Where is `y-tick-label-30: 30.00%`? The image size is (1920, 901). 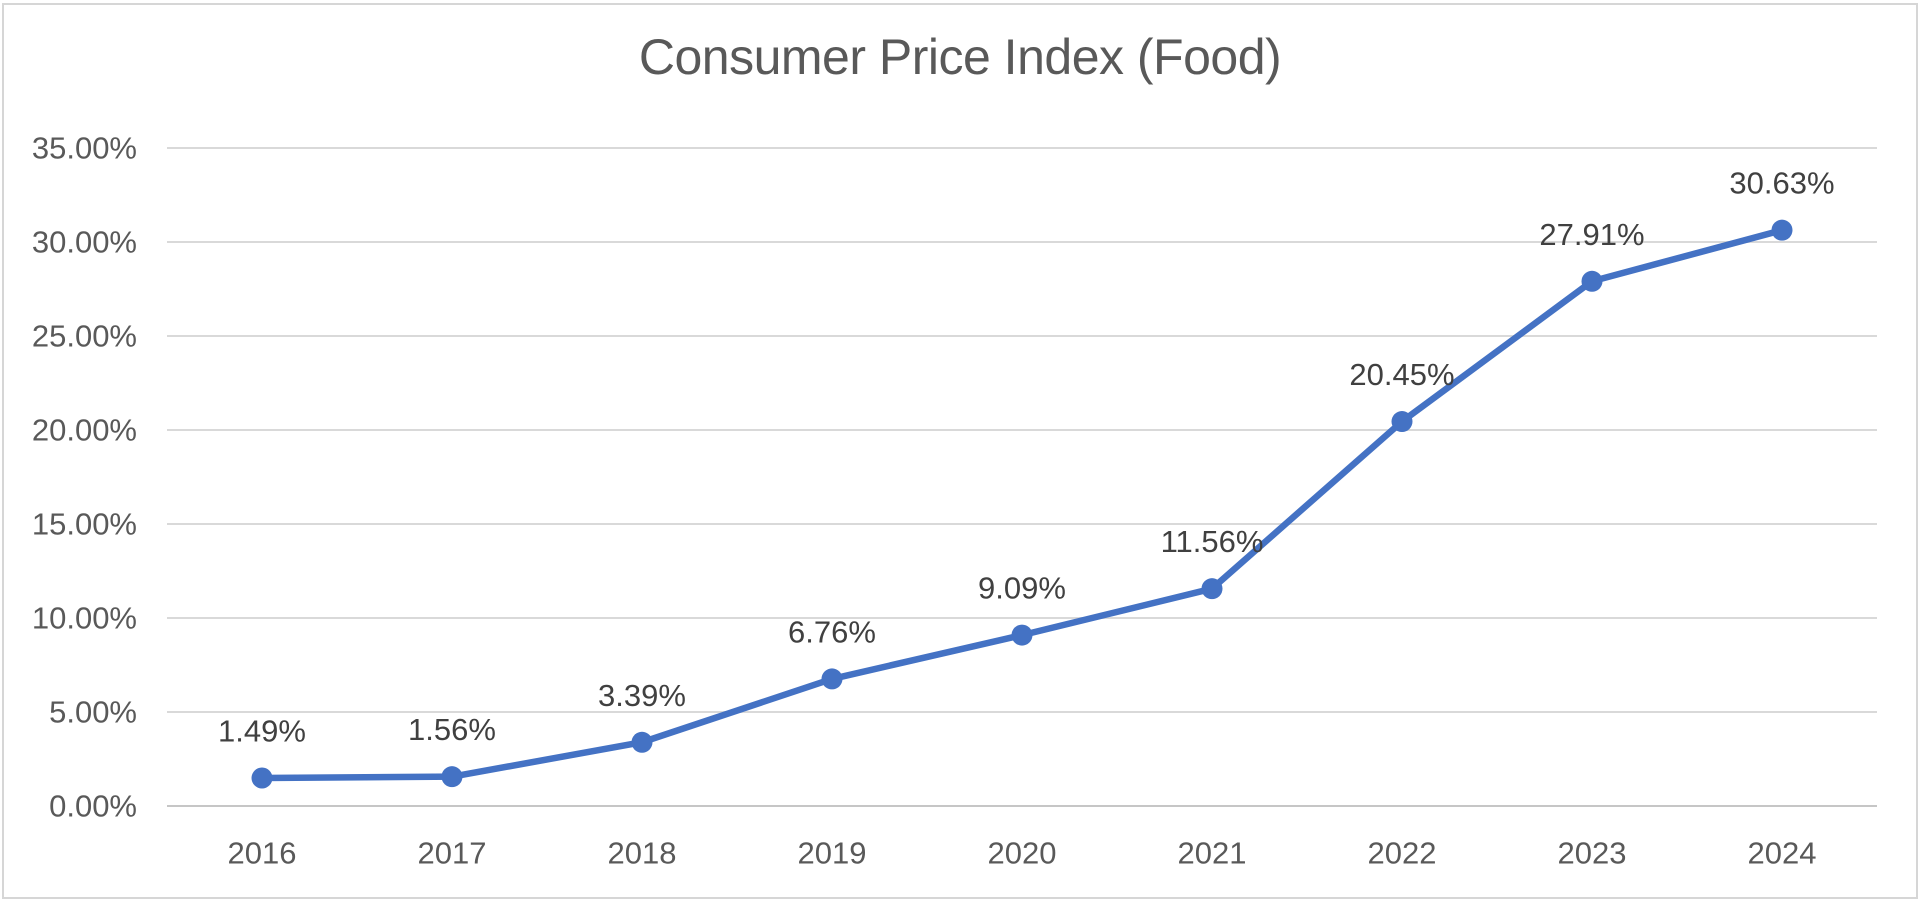 y-tick-label-30: 30.00% is located at coordinates (84, 242).